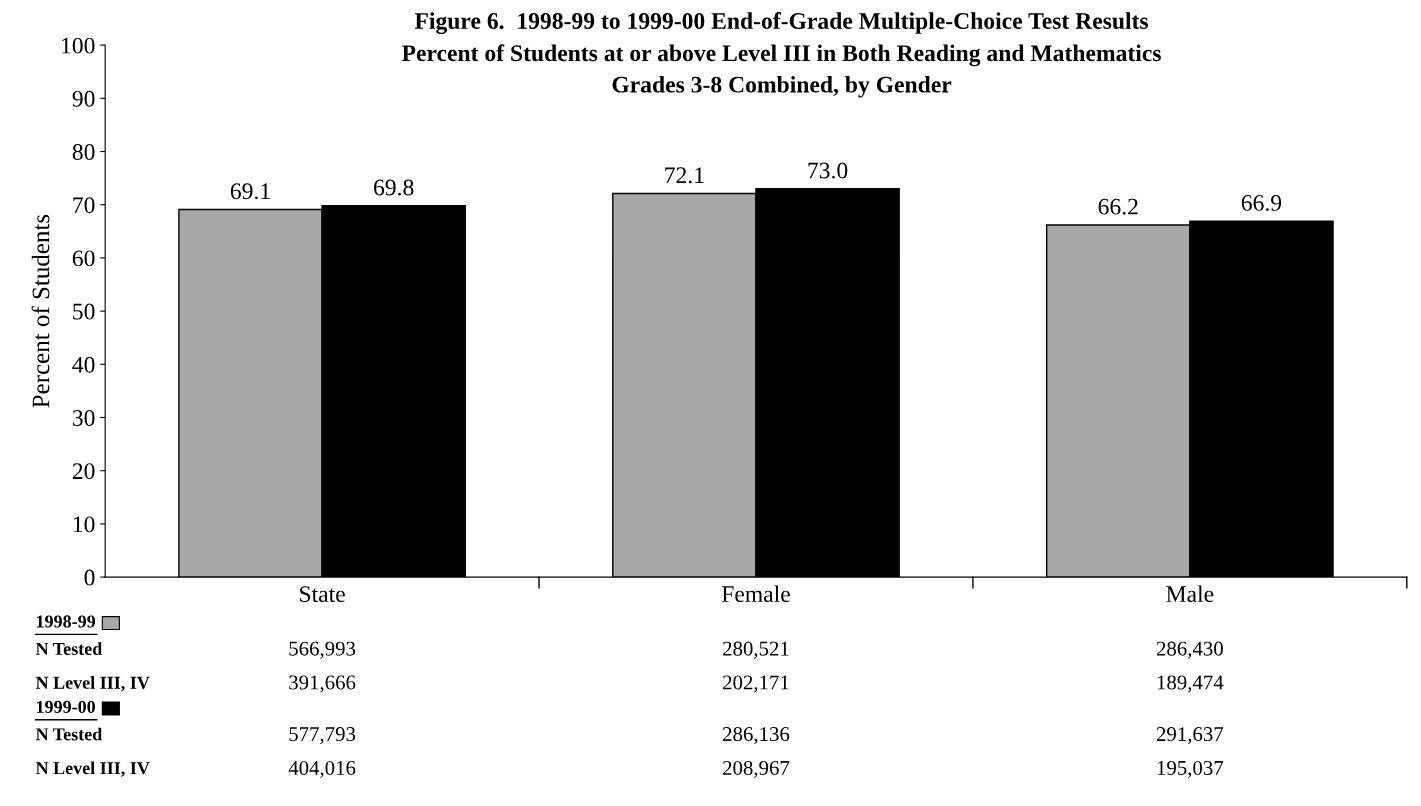  What do you see at coordinates (83, 258) in the screenshot?
I see `y-tick-label: 60` at bounding box center [83, 258].